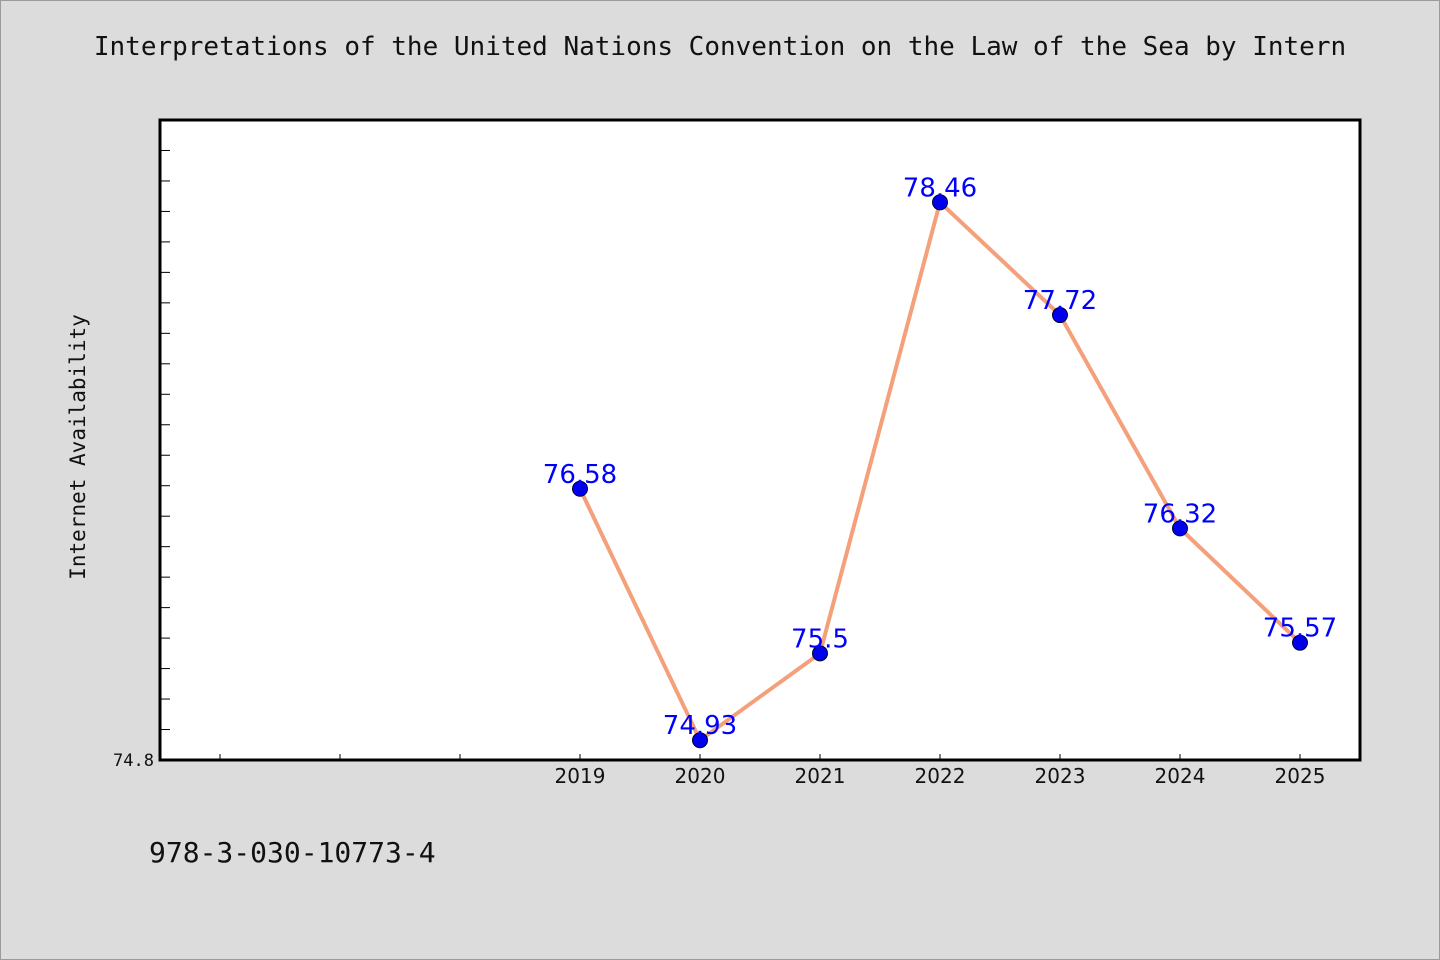 The height and width of the screenshot is (960, 1440). Describe the element at coordinates (1300, 776) in the screenshot. I see `x-tick-label: 2025` at that location.